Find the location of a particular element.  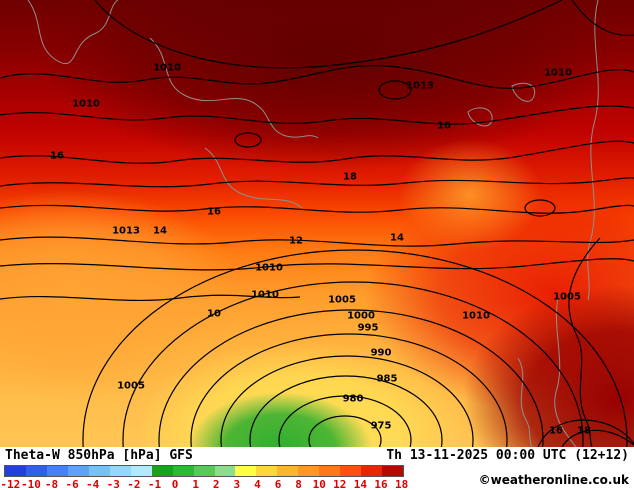

map-title: Theta-W 850hPa [hPa] GFS is located at coordinates (99, 455).